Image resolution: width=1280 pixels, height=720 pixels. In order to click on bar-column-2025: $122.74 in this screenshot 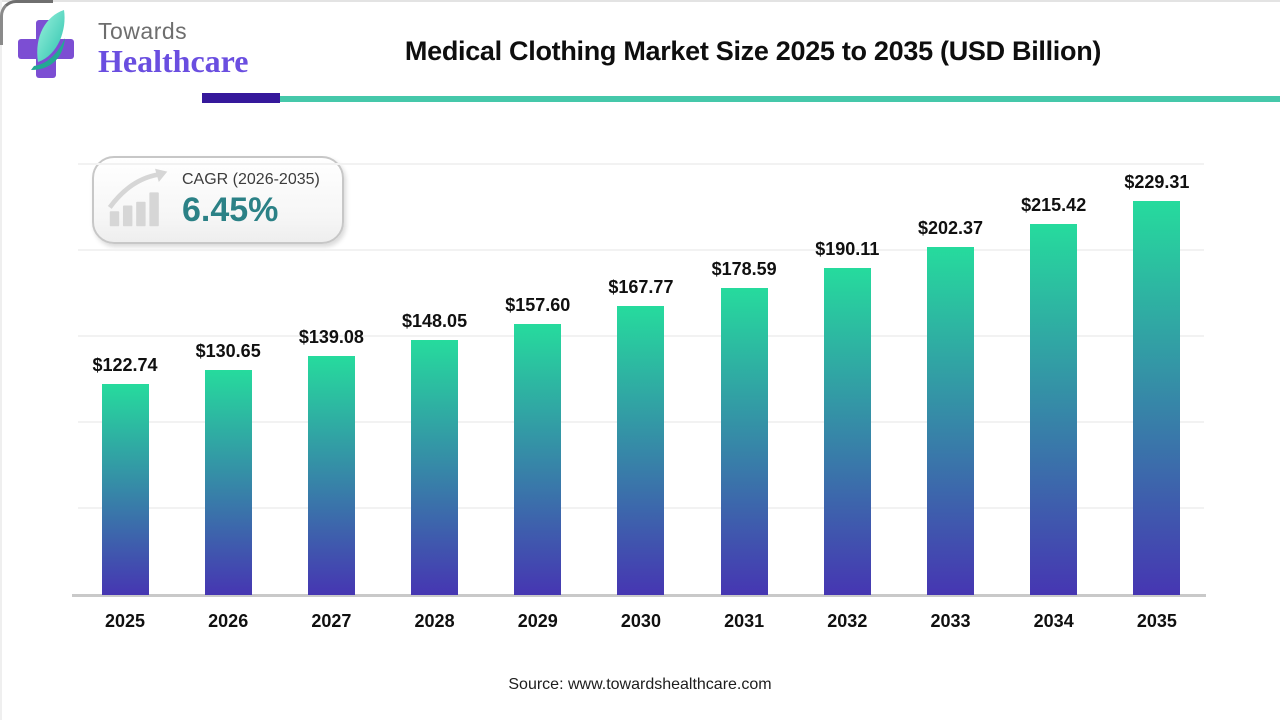, I will do `click(125, 380)`.